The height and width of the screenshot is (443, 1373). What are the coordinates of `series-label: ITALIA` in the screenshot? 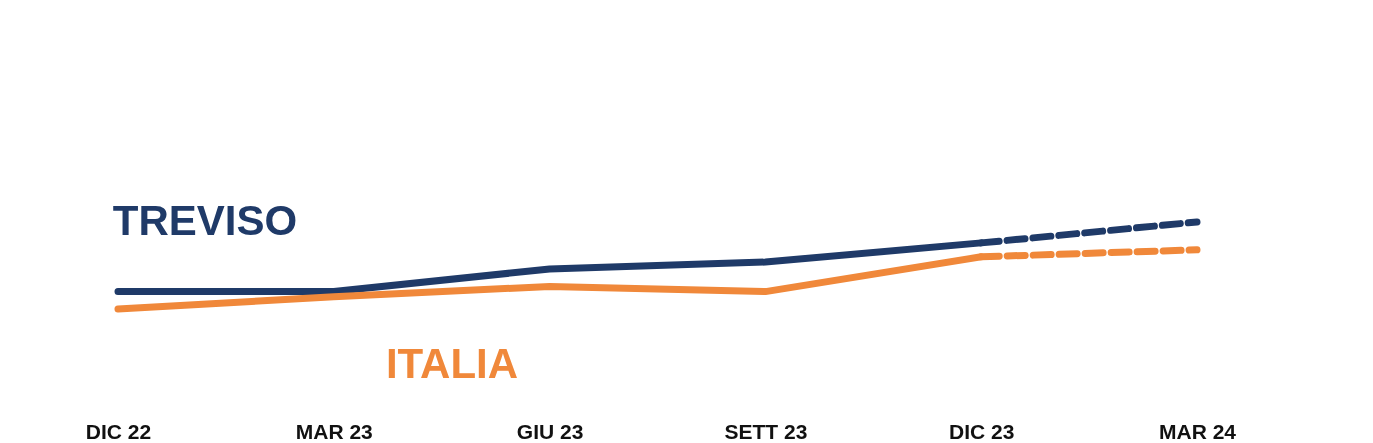 It's located at (452, 363).